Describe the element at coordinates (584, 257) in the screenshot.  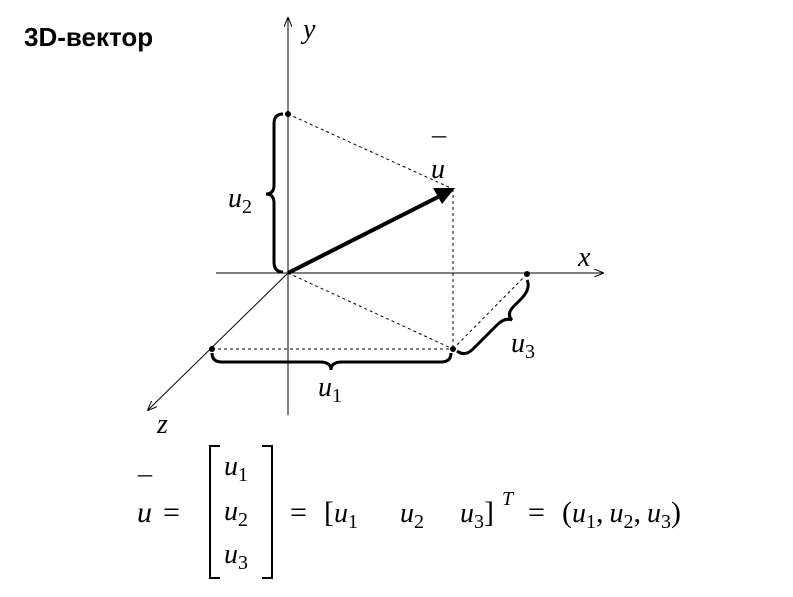
I see `x-axis-label: x` at that location.